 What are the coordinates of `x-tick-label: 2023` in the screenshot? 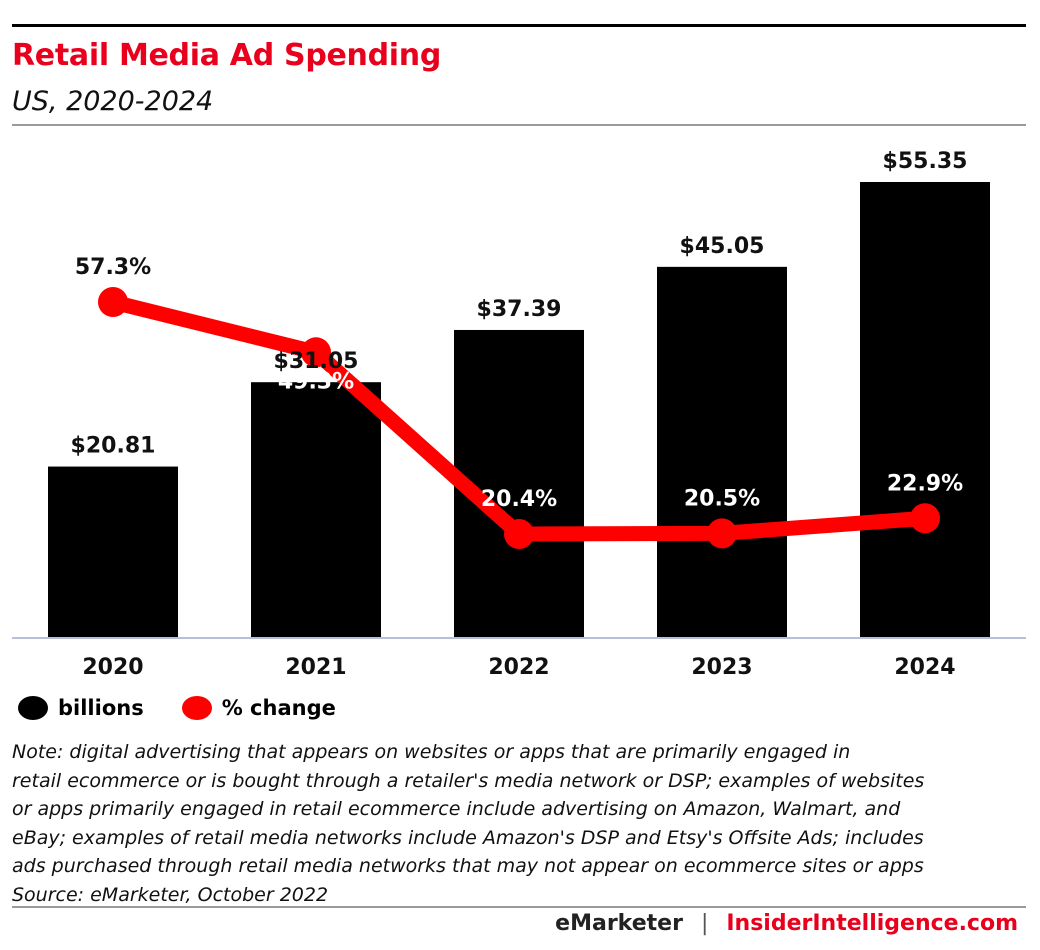 It's located at (721, 667).